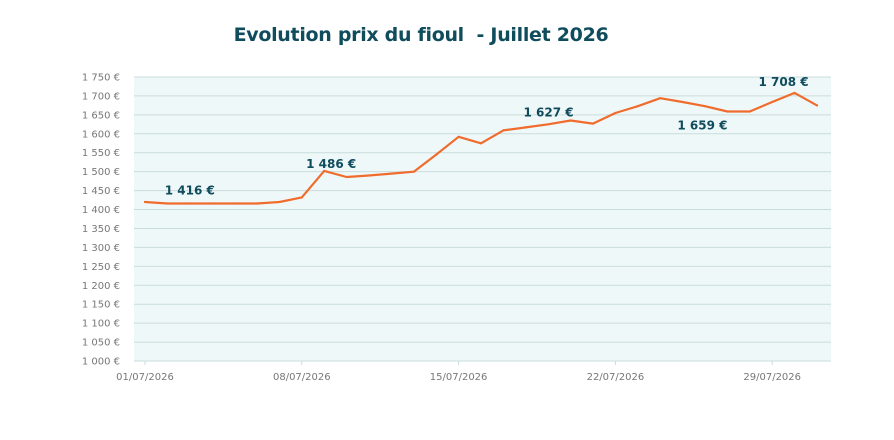  What do you see at coordinates (101, 286) in the screenshot?
I see `y-tick-label: 1 200 €` at bounding box center [101, 286].